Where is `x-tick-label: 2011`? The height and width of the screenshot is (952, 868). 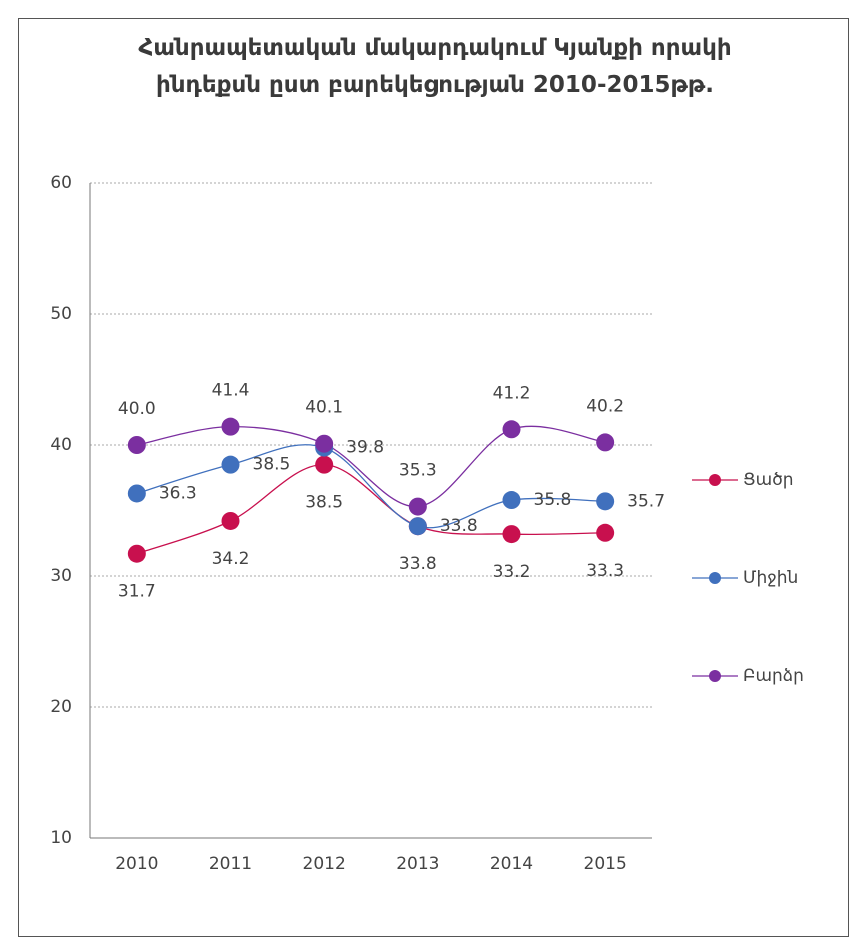
x-tick-label: 2011 is located at coordinates (230, 864).